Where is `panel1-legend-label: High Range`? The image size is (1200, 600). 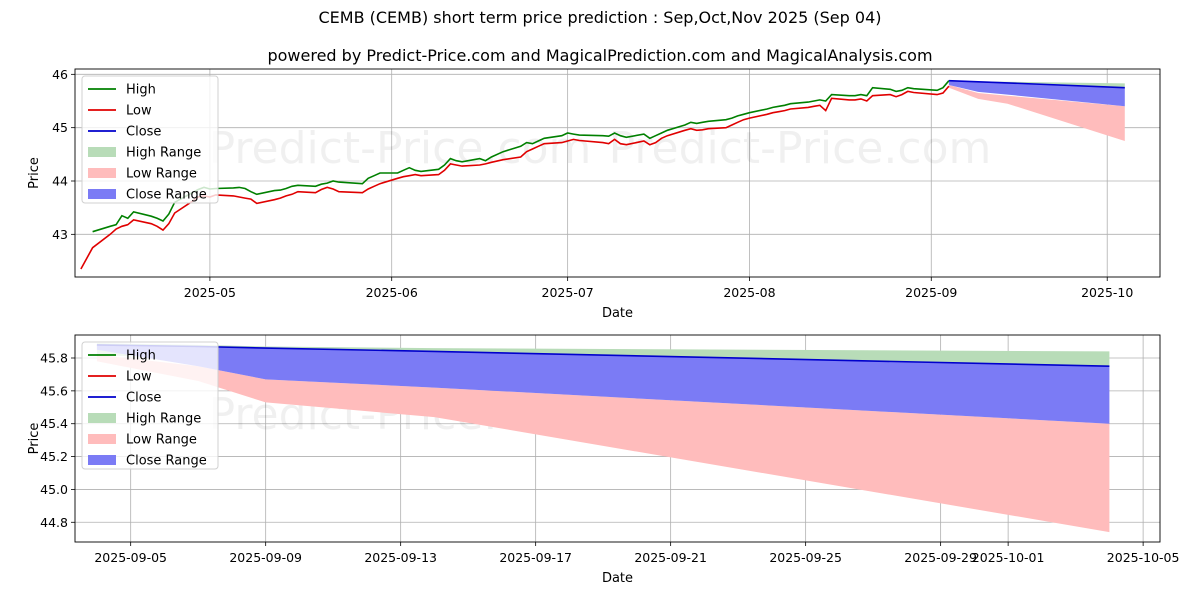
panel1-legend-label: High Range is located at coordinates (163, 153).